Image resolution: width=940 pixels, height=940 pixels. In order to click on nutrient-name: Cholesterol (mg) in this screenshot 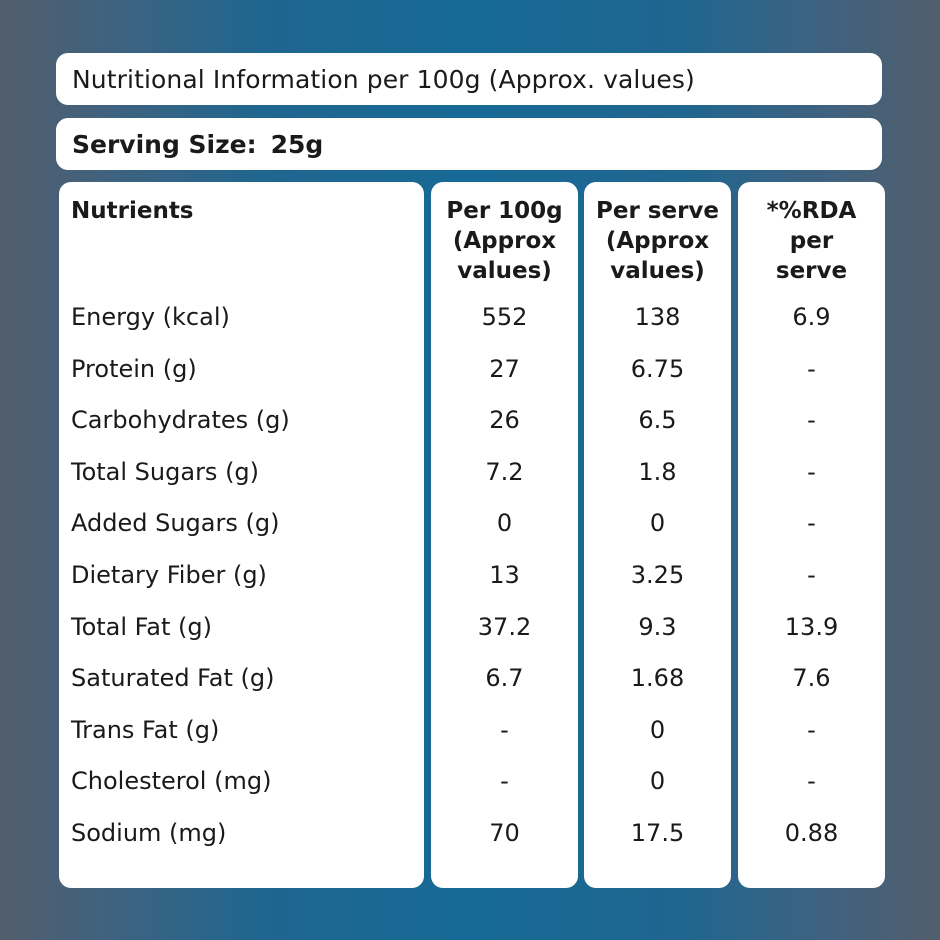, I will do `click(171, 781)`.